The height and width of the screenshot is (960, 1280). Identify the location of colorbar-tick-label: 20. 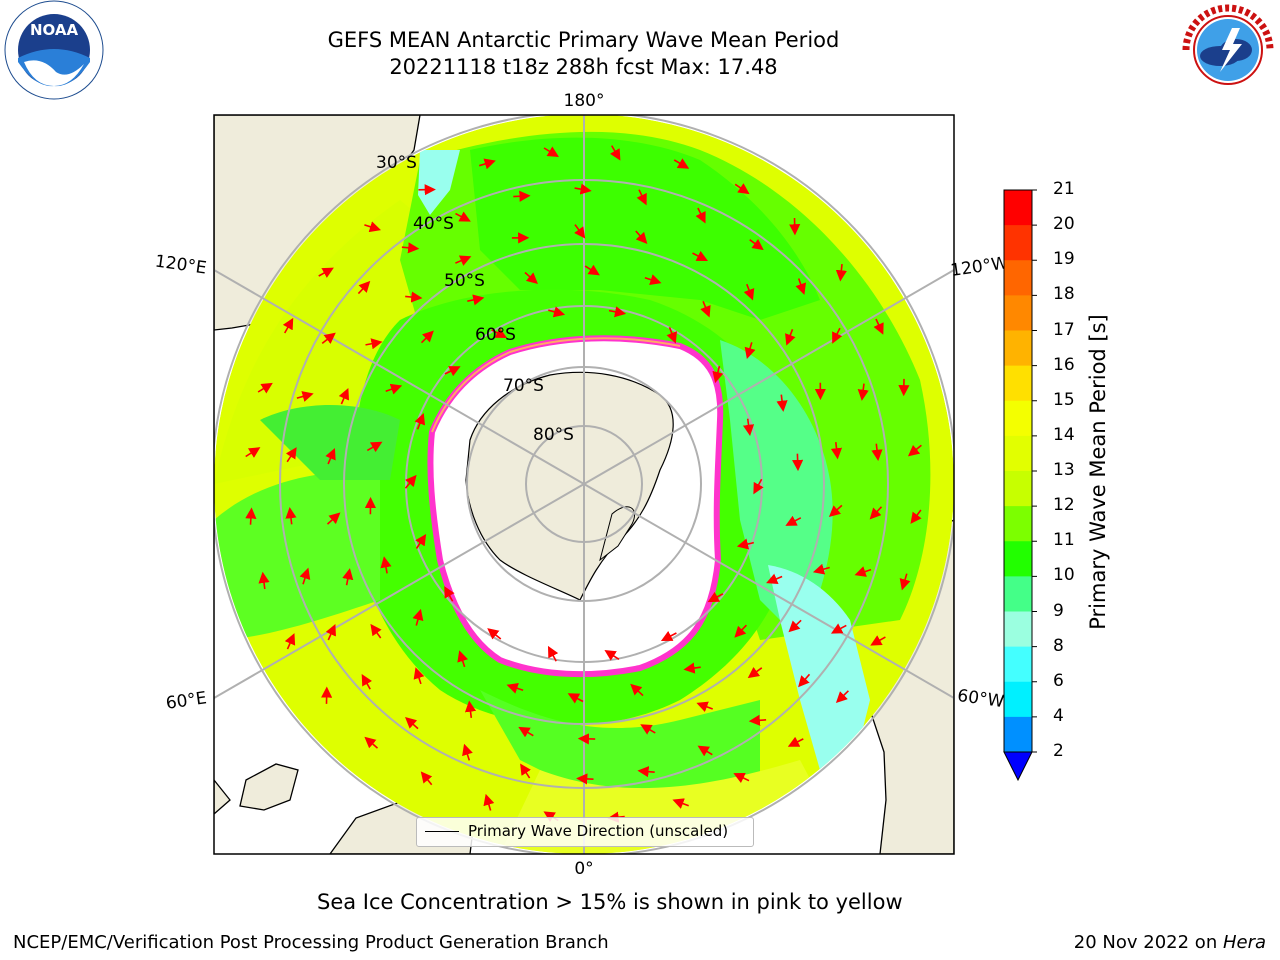
(1064, 224).